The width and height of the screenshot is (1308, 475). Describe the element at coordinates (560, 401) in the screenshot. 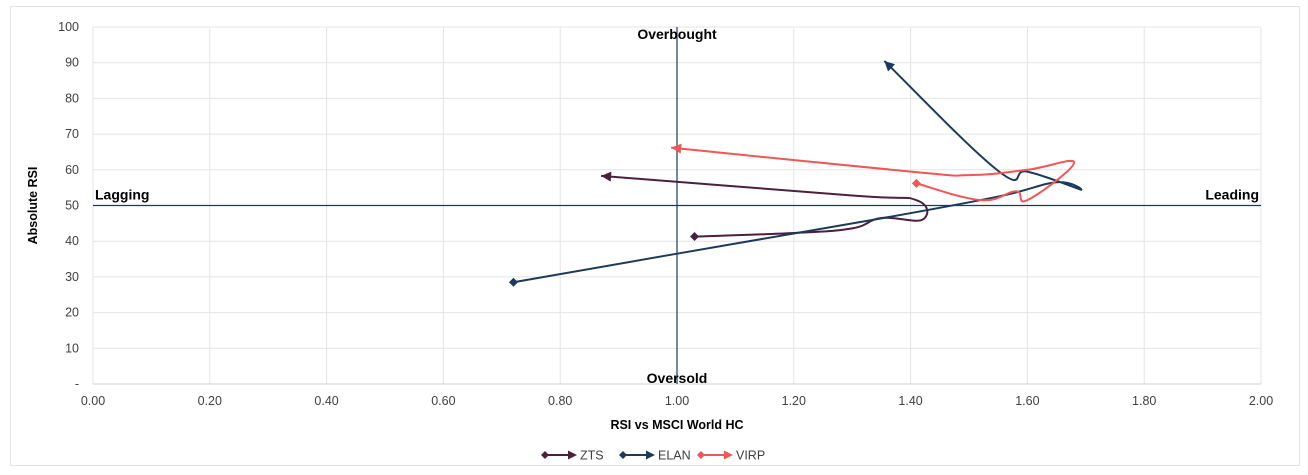

I see `x-tick-label: 0.80` at that location.